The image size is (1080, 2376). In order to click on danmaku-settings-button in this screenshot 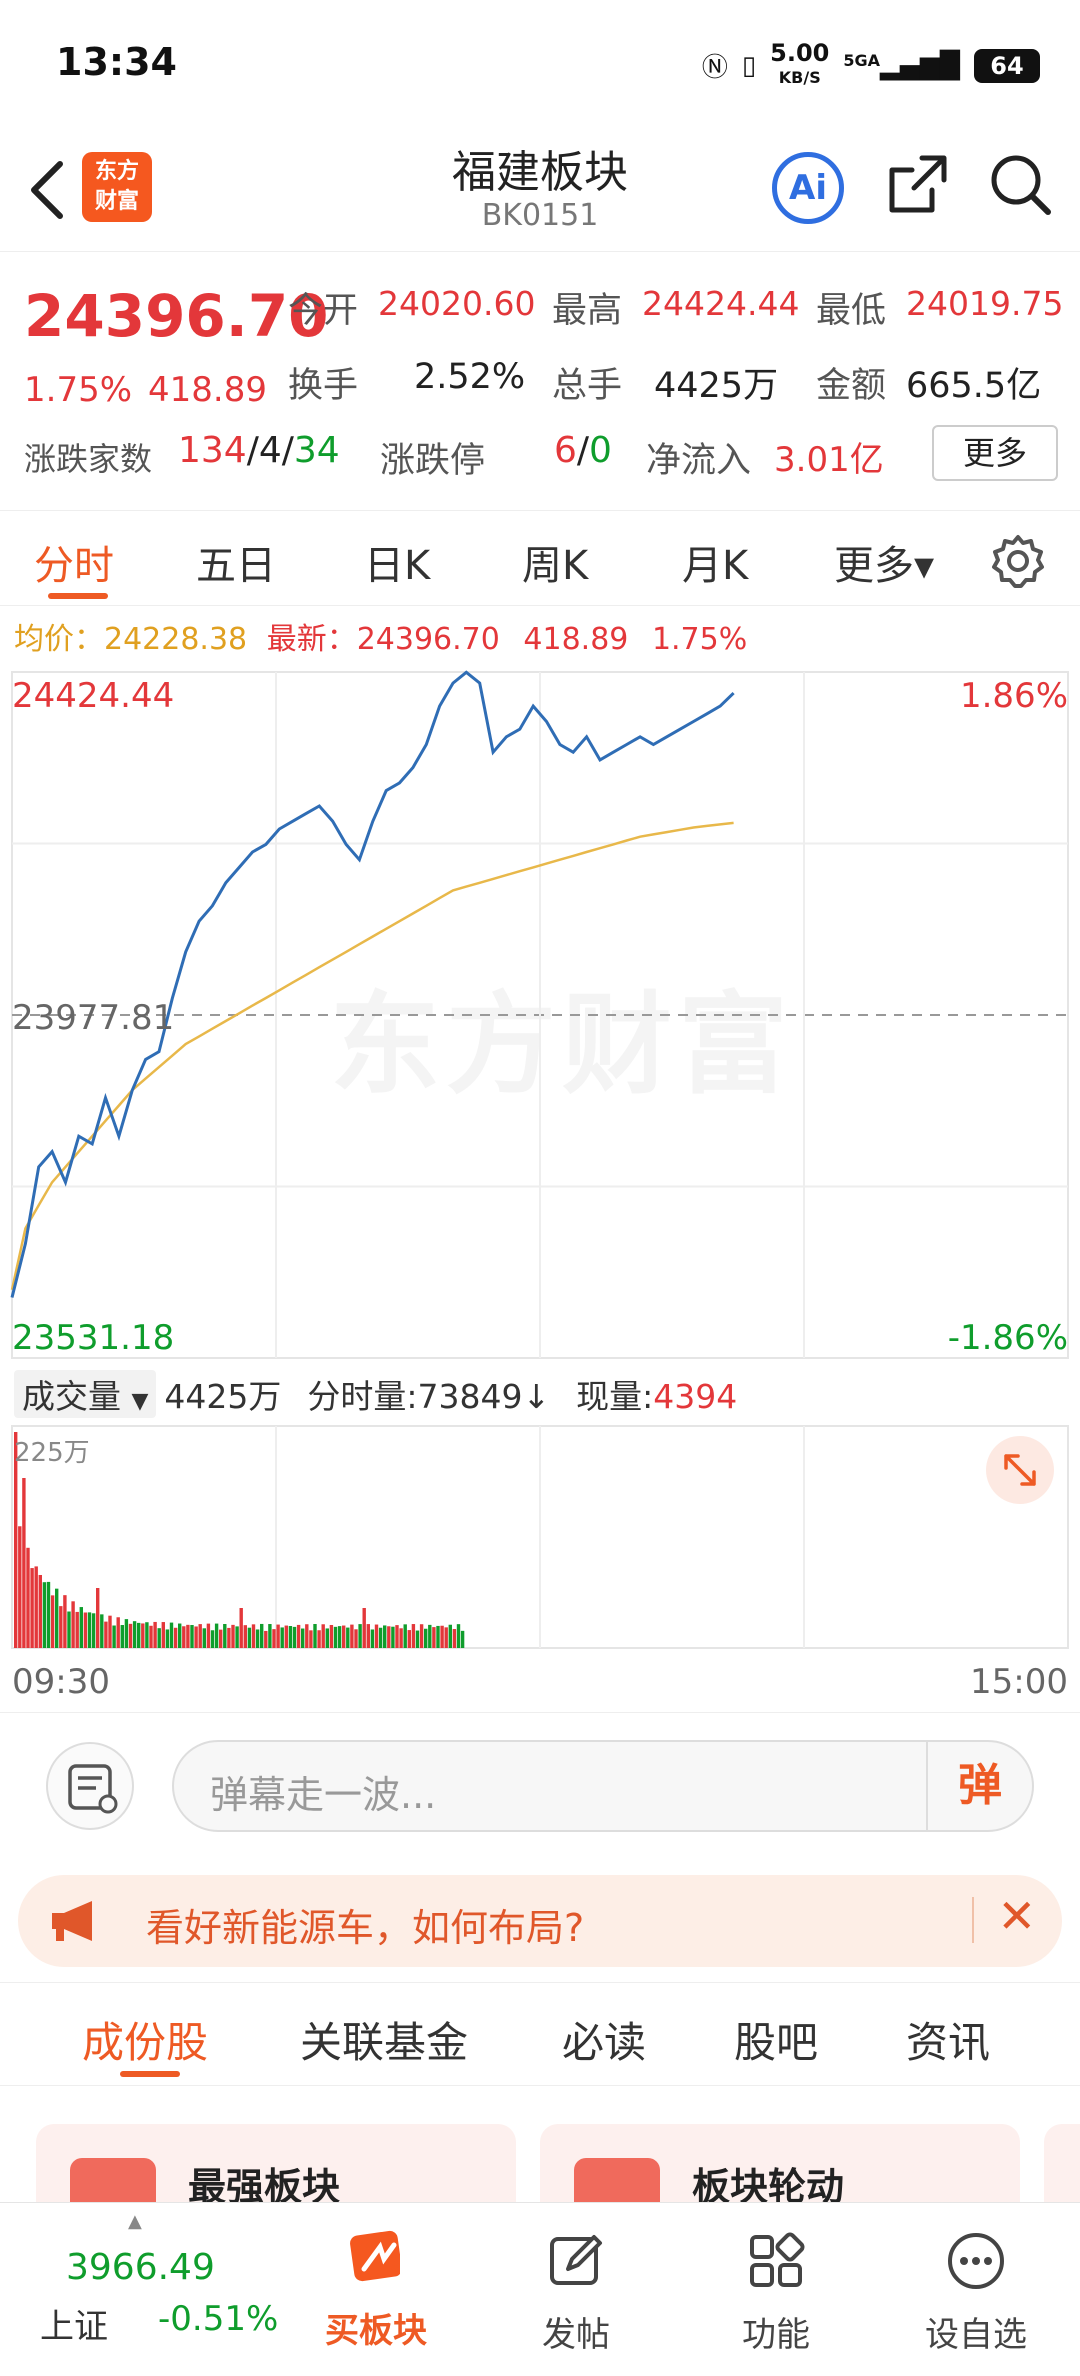, I will do `click(90, 1786)`.